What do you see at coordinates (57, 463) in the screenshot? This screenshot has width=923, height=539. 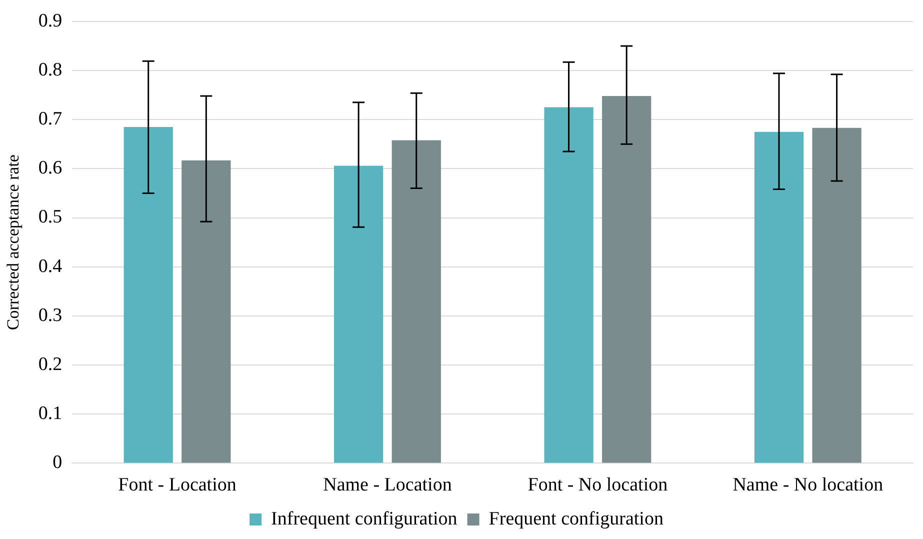 I see `y-tick-label: 0` at bounding box center [57, 463].